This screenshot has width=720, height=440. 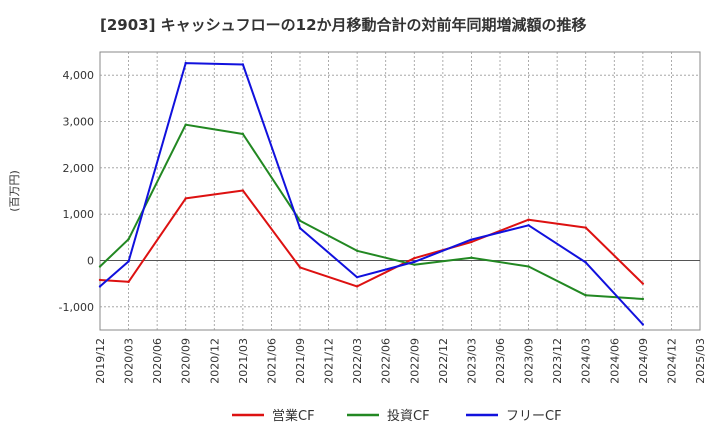 I want to click on x-tick-label: 2022/12, so click(x=443, y=361).